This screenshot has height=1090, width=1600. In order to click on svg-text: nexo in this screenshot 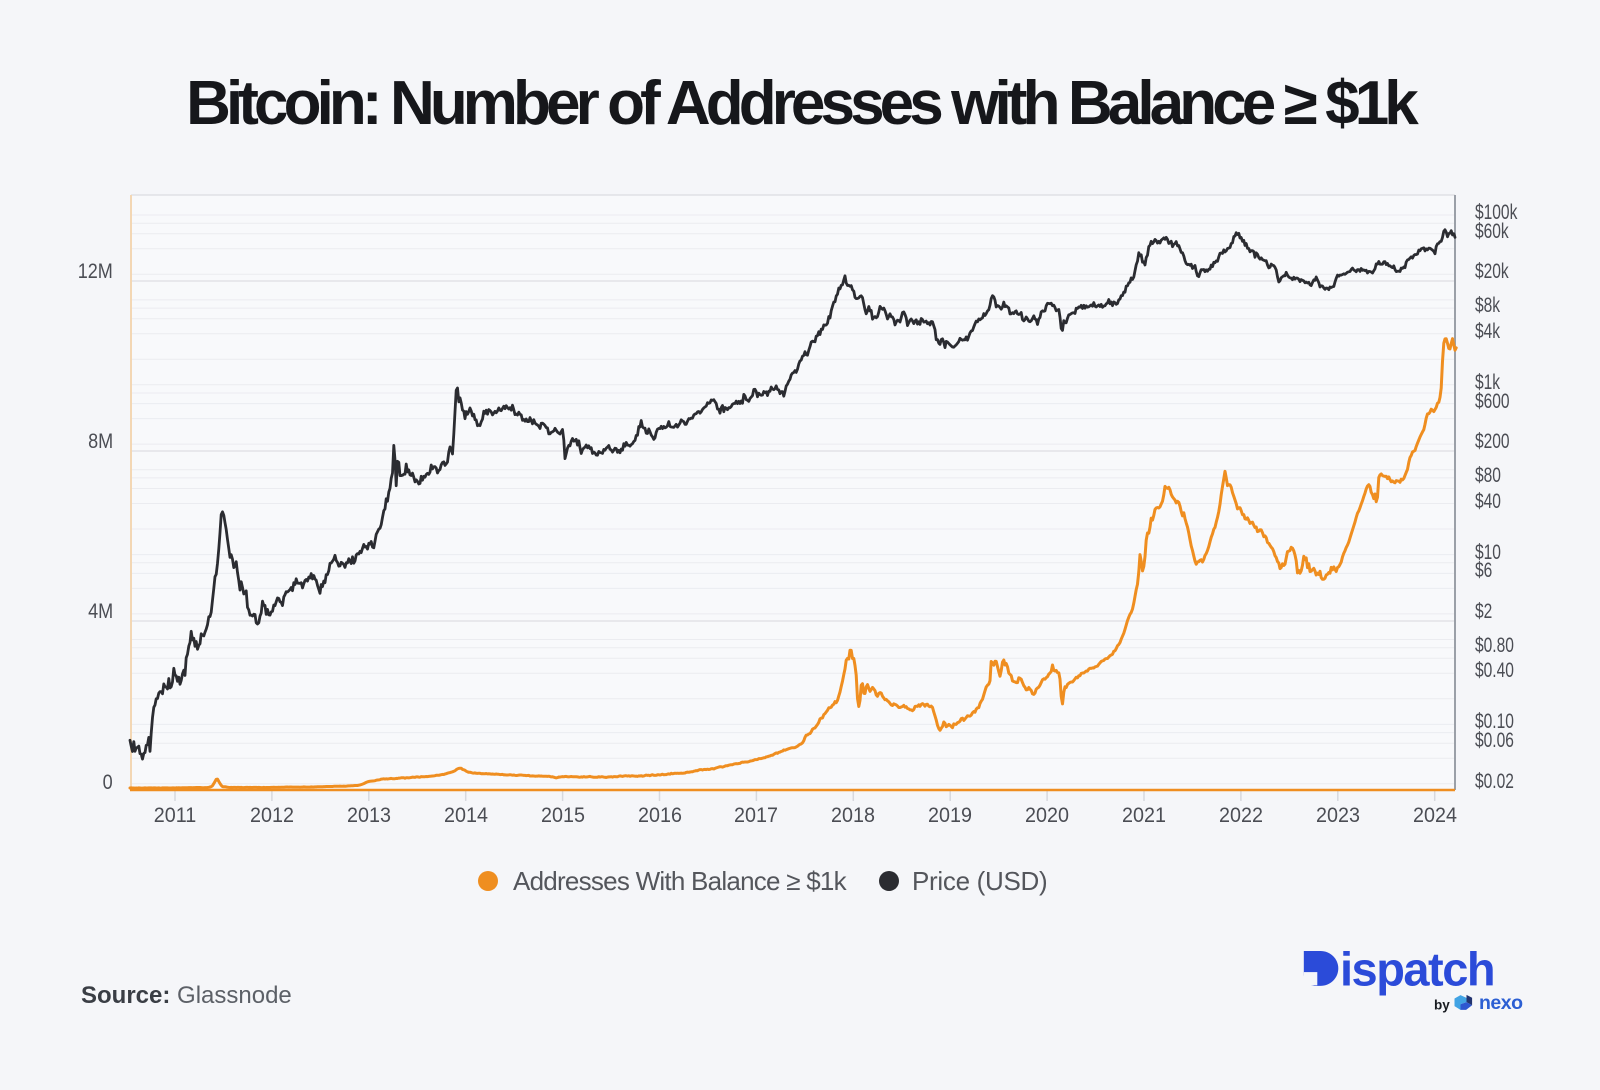, I will do `click(1501, 1003)`.